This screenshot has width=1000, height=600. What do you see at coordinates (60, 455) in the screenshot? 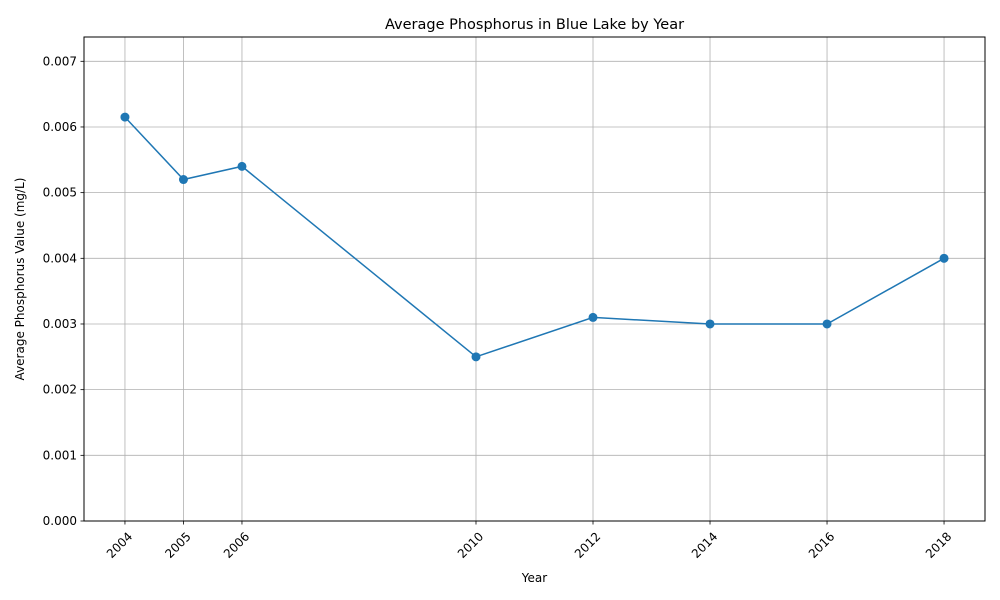
I see `y-tick-label: 0.001` at bounding box center [60, 455].